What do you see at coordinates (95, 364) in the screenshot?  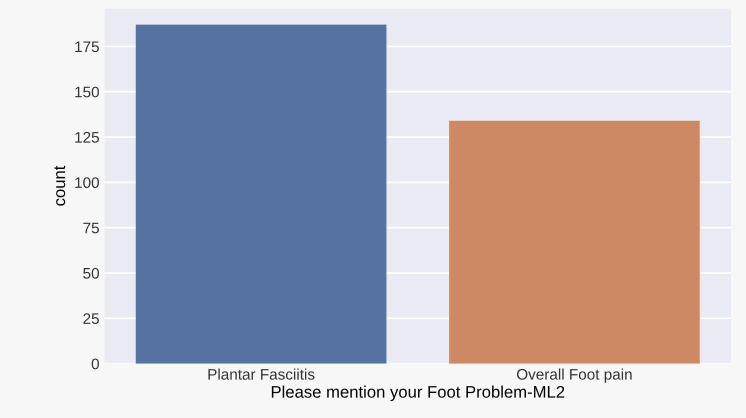 I see `y-tick-label: 0` at bounding box center [95, 364].